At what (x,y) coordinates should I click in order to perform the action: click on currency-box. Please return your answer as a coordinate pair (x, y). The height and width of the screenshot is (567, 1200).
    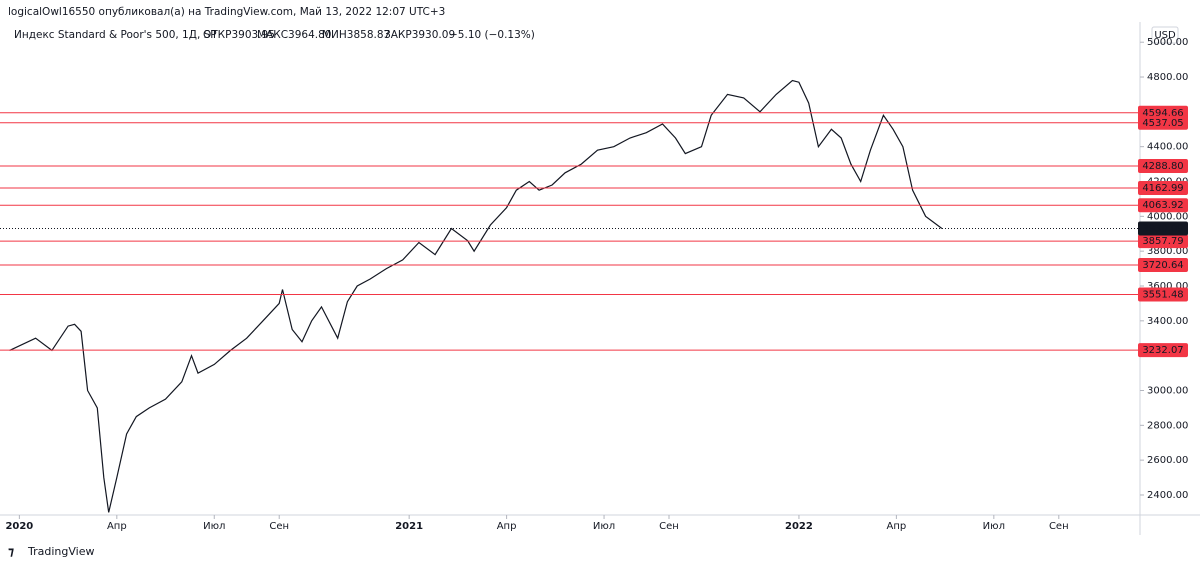
    Looking at the image, I should click on (1165, 35).